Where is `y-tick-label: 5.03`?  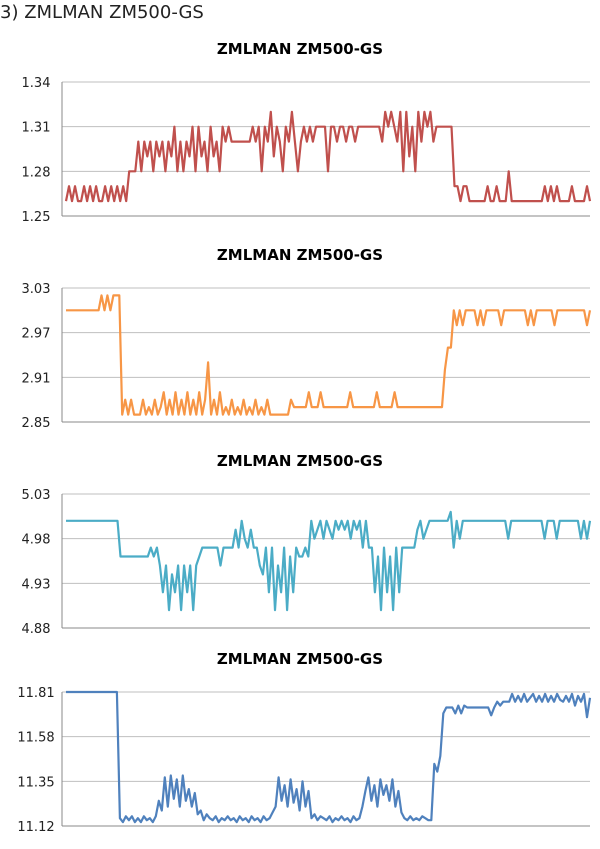
y-tick-label: 5.03 is located at coordinates (36, 495).